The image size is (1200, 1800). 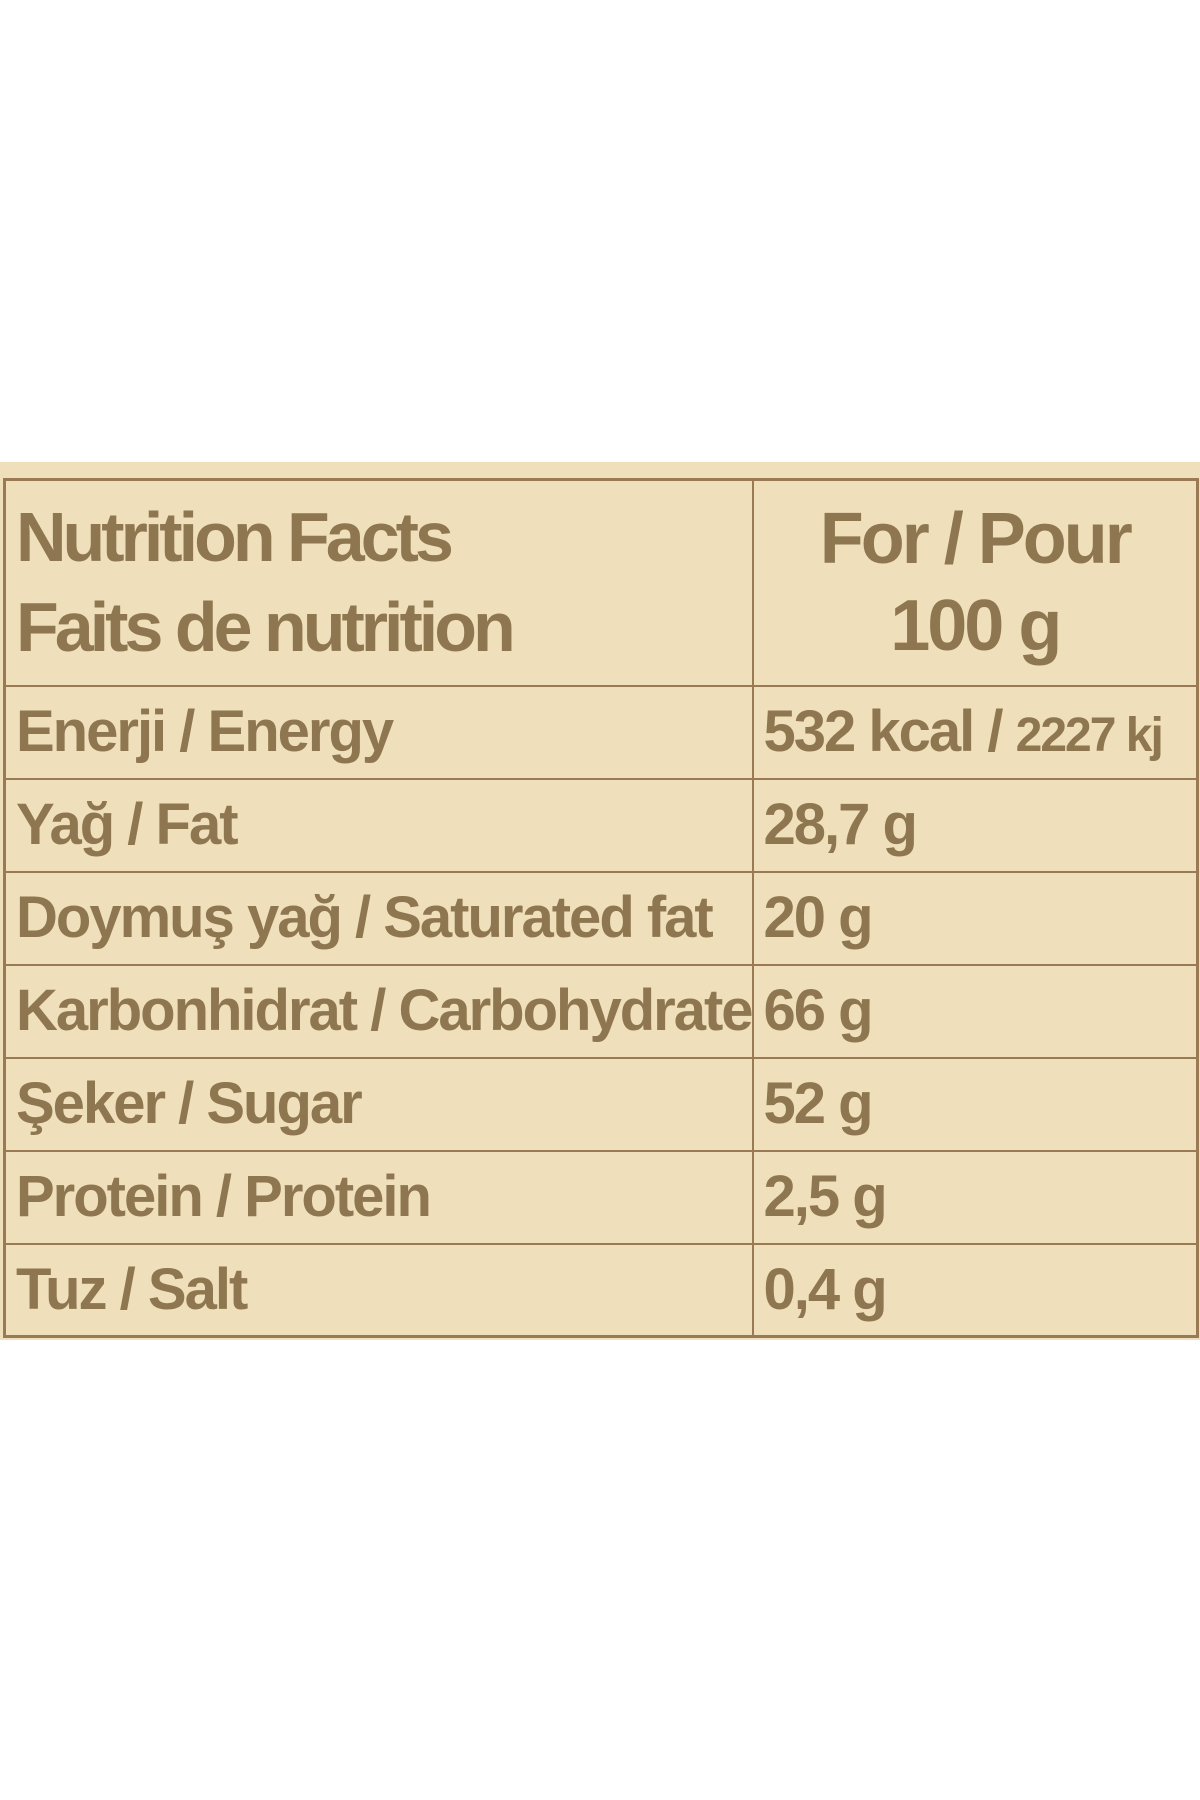 What do you see at coordinates (1089, 735) in the screenshot?
I see `energy-kj: 2227 kj` at bounding box center [1089, 735].